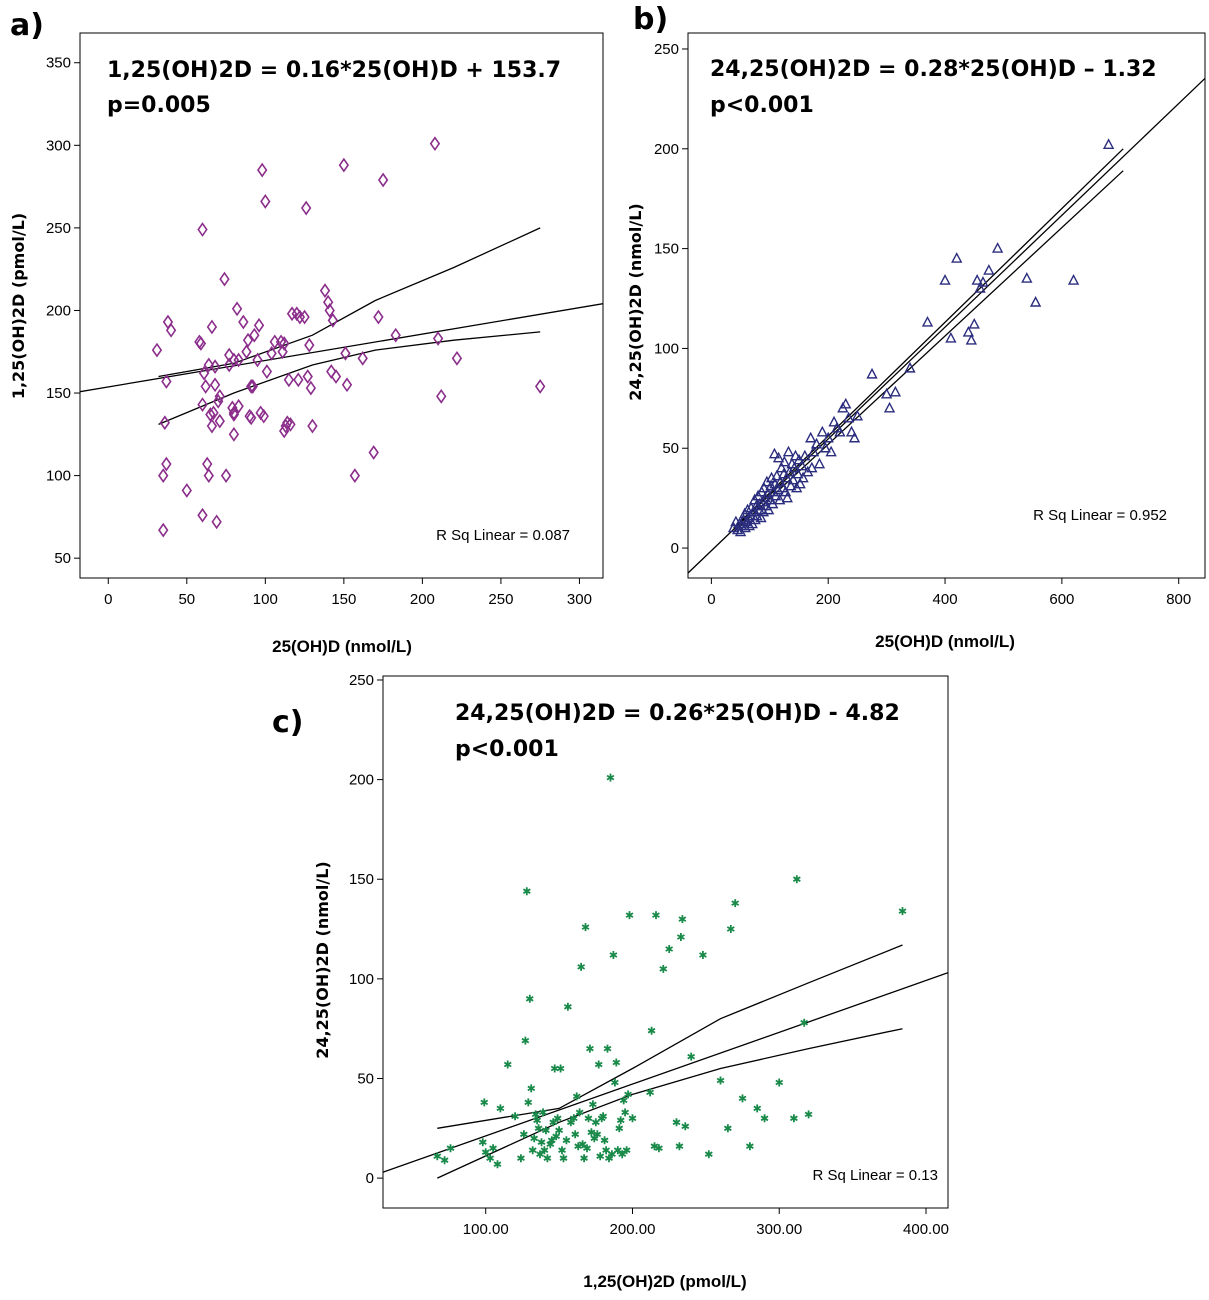 This screenshot has height=1300, width=1209. I want to click on chart-a-y-tick-label: 250, so click(58, 228).